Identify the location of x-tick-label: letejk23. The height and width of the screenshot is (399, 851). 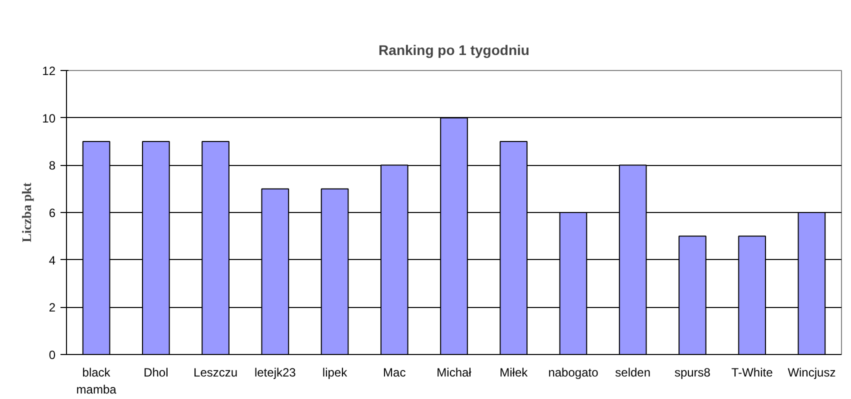
(275, 373).